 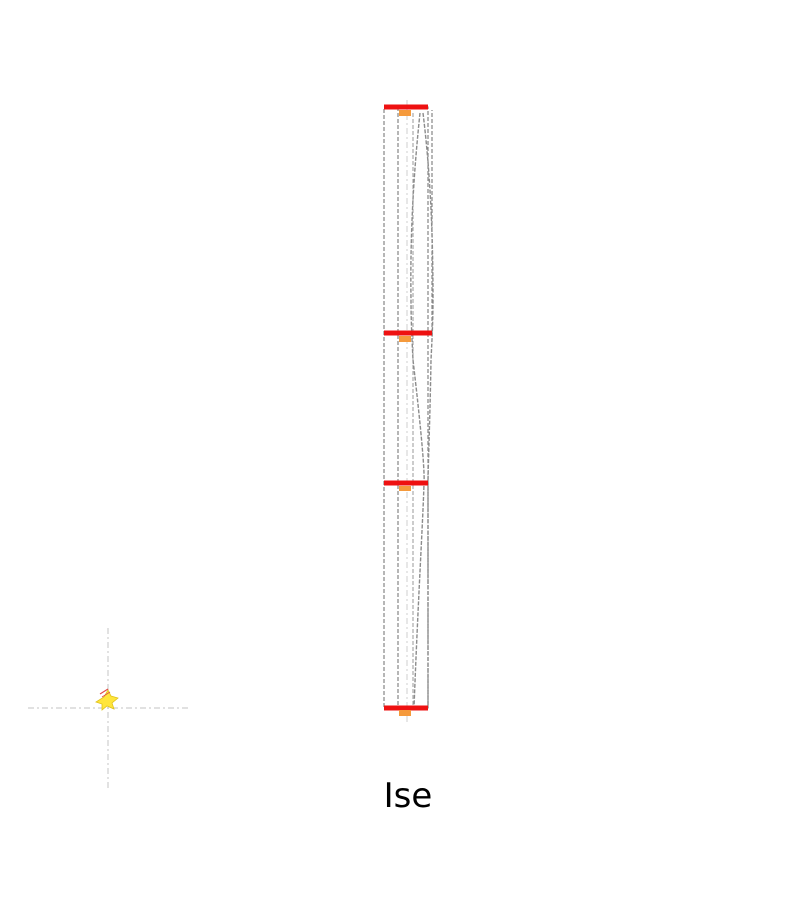 What do you see at coordinates (405, 339) in the screenshot?
I see `bearing-block-upper` at bounding box center [405, 339].